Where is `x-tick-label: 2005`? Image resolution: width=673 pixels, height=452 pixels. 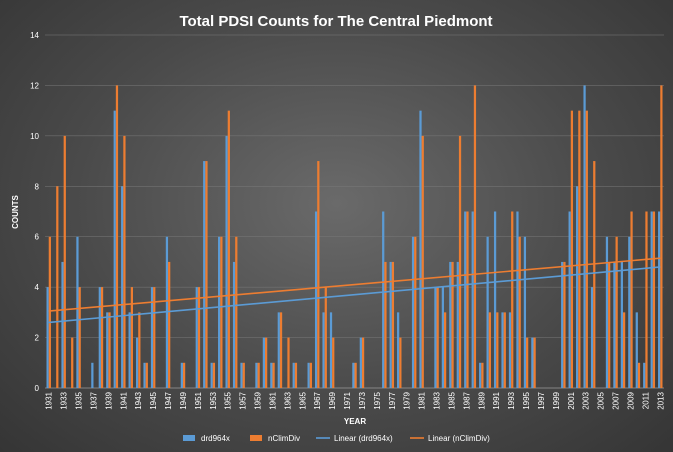
x-tick-label: 2005 is located at coordinates (601, 400).